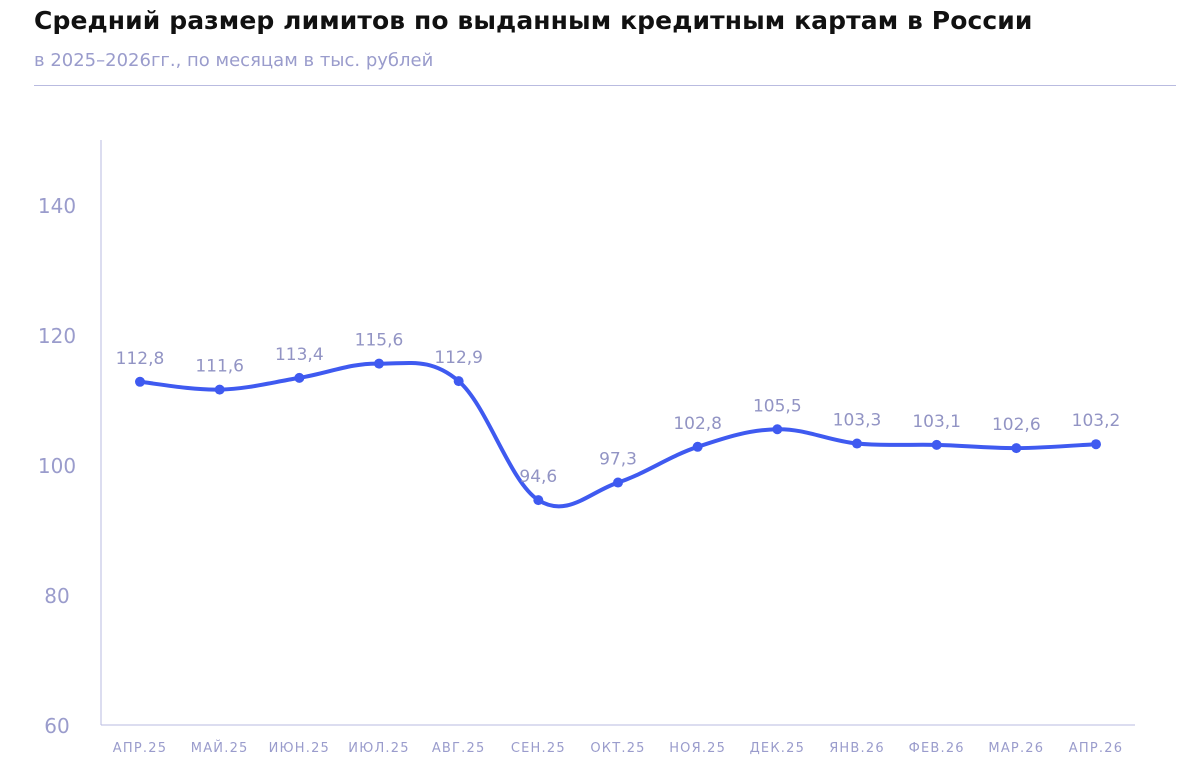 This screenshot has width=1200, height=780. Describe the element at coordinates (777, 748) in the screenshot. I see `x-tick-label: ДЕК.25` at that location.